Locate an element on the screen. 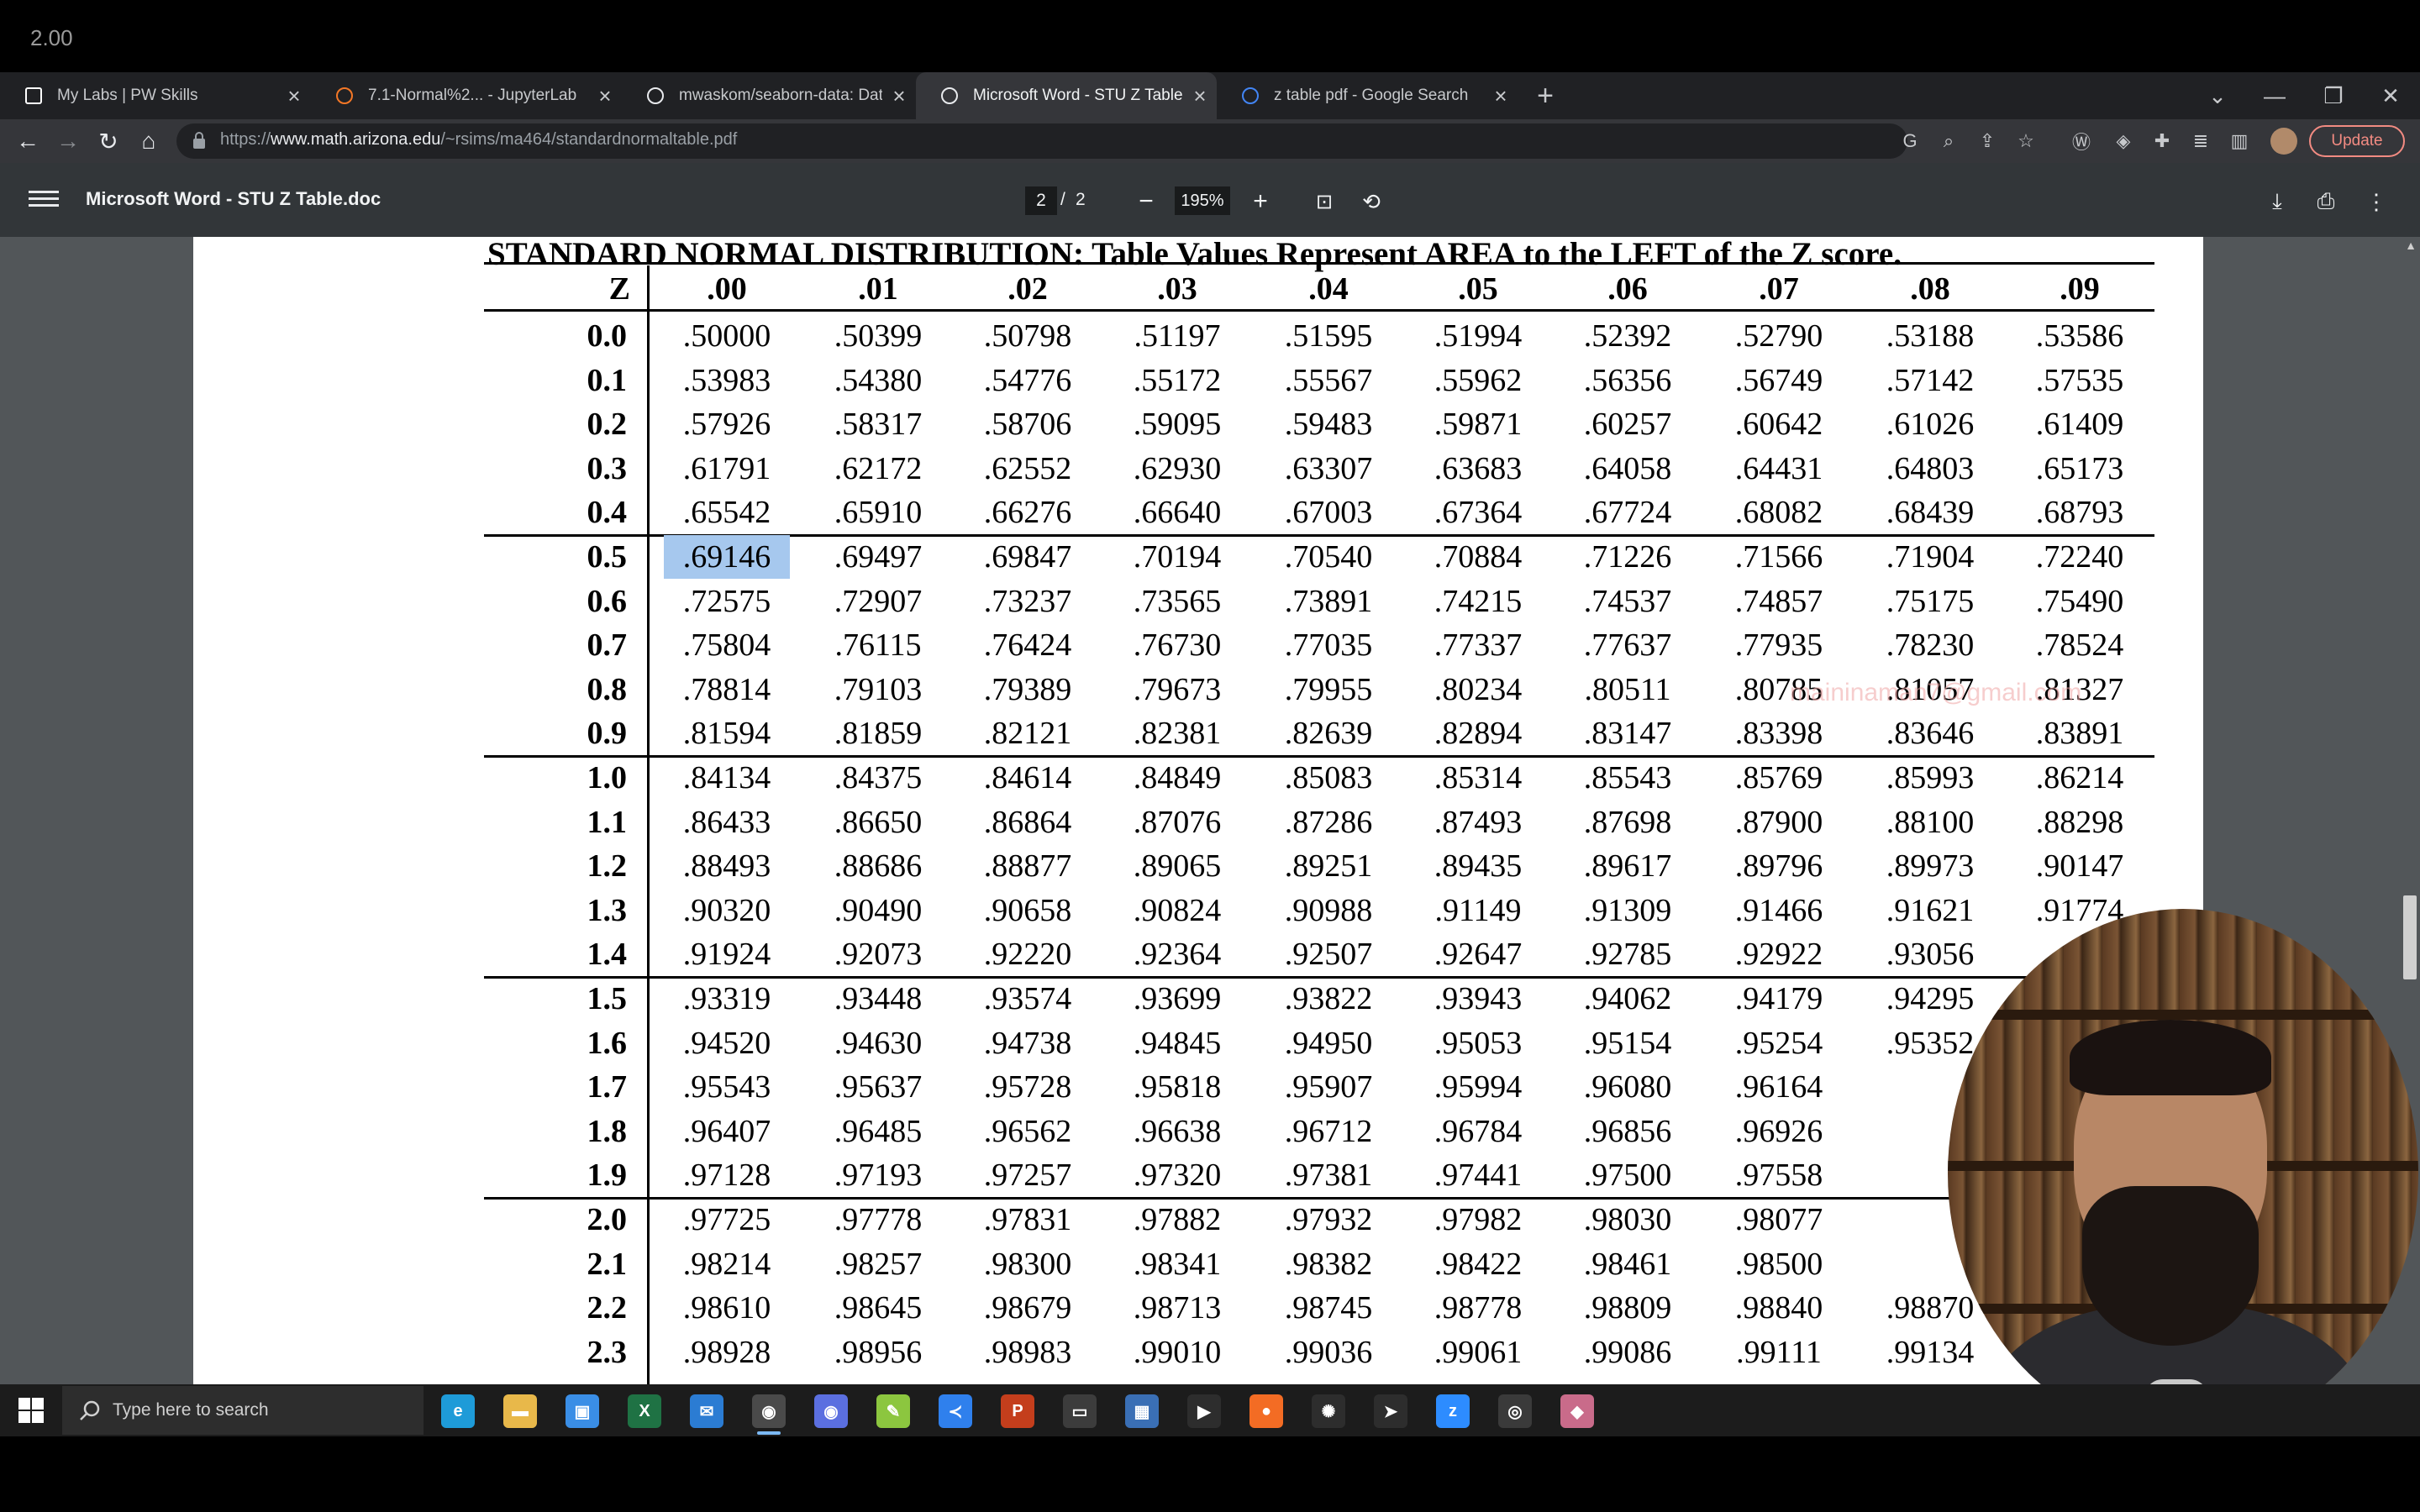  table-cell: .86214 is located at coordinates (2080, 777).